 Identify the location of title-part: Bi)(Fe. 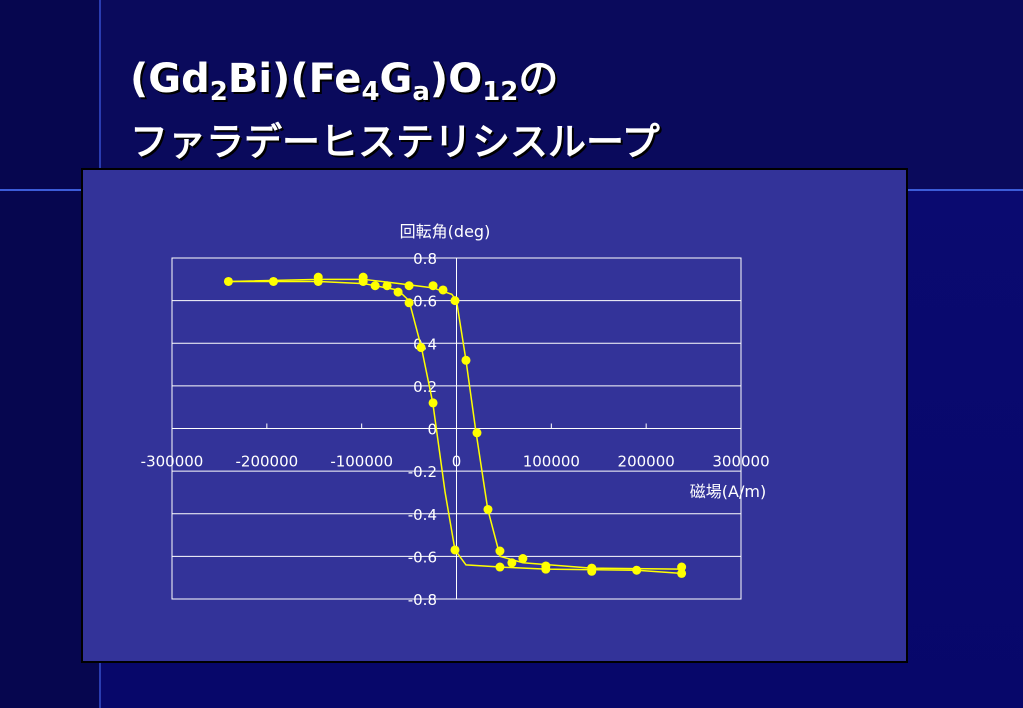
(295, 79).